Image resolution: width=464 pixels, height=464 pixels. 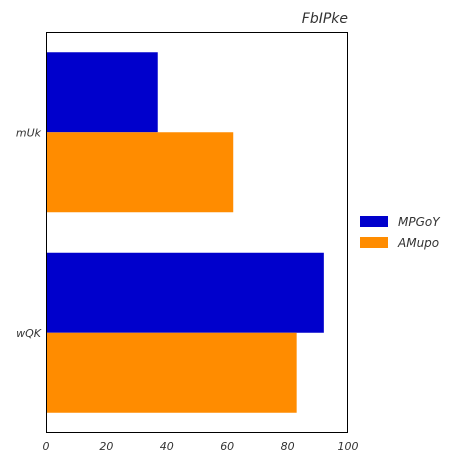 I want to click on x-tick-label: 0, so click(x=46, y=446).